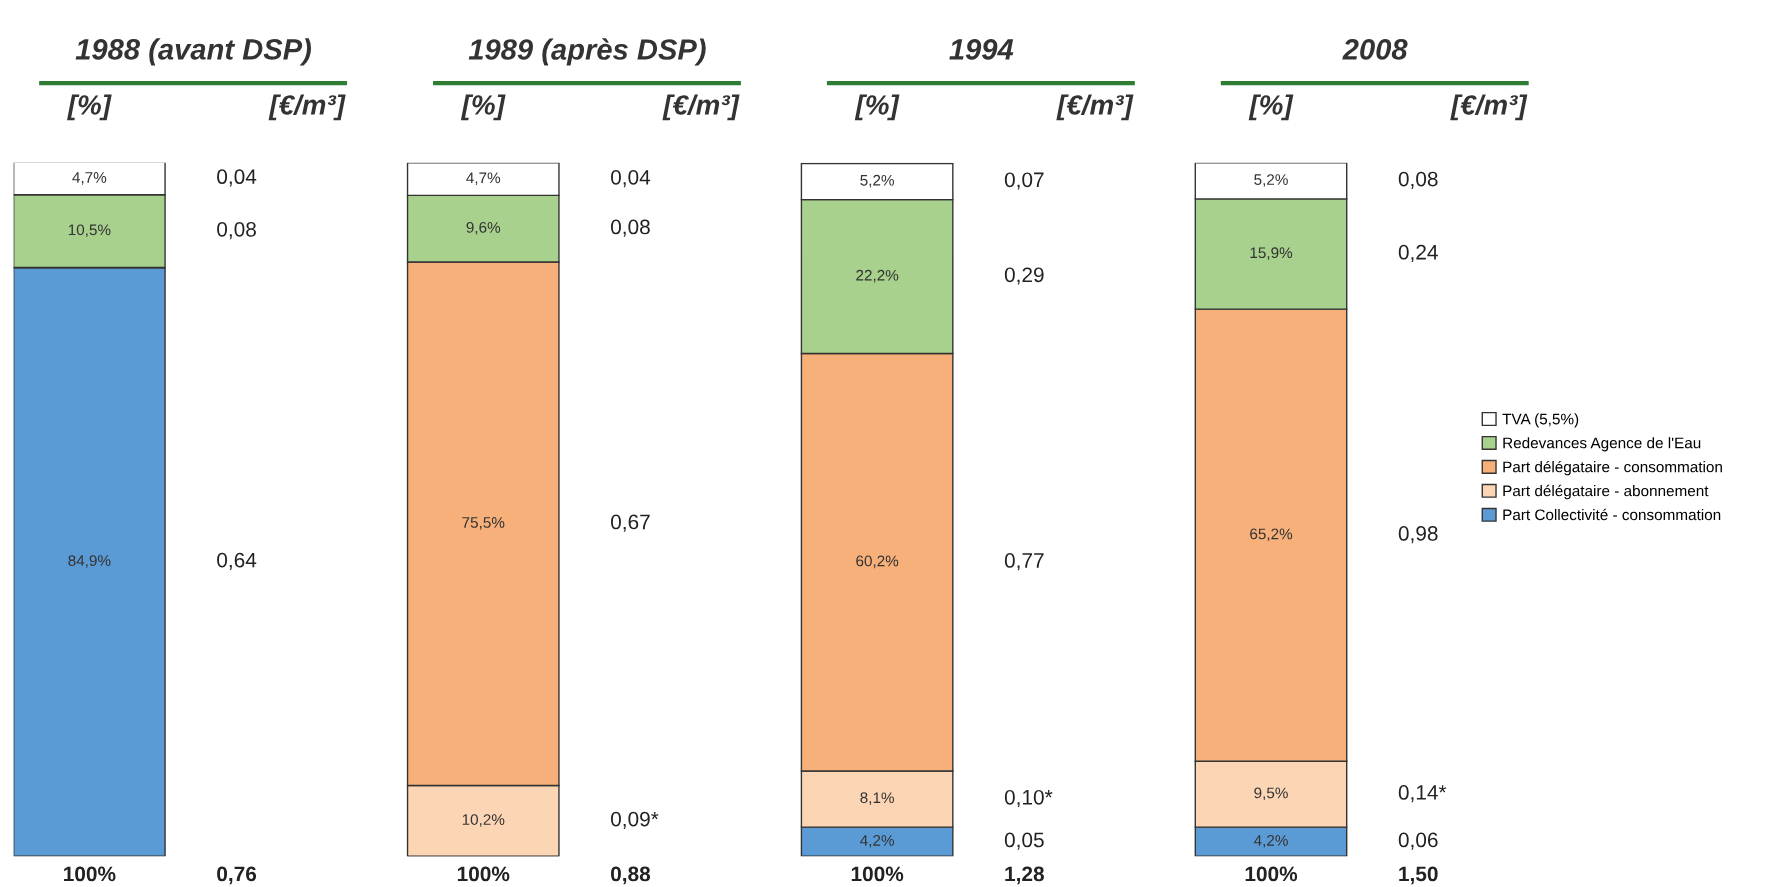 This screenshot has width=1785, height=887. Describe the element at coordinates (237, 875) in the screenshot. I see `text: 0,76` at that location.